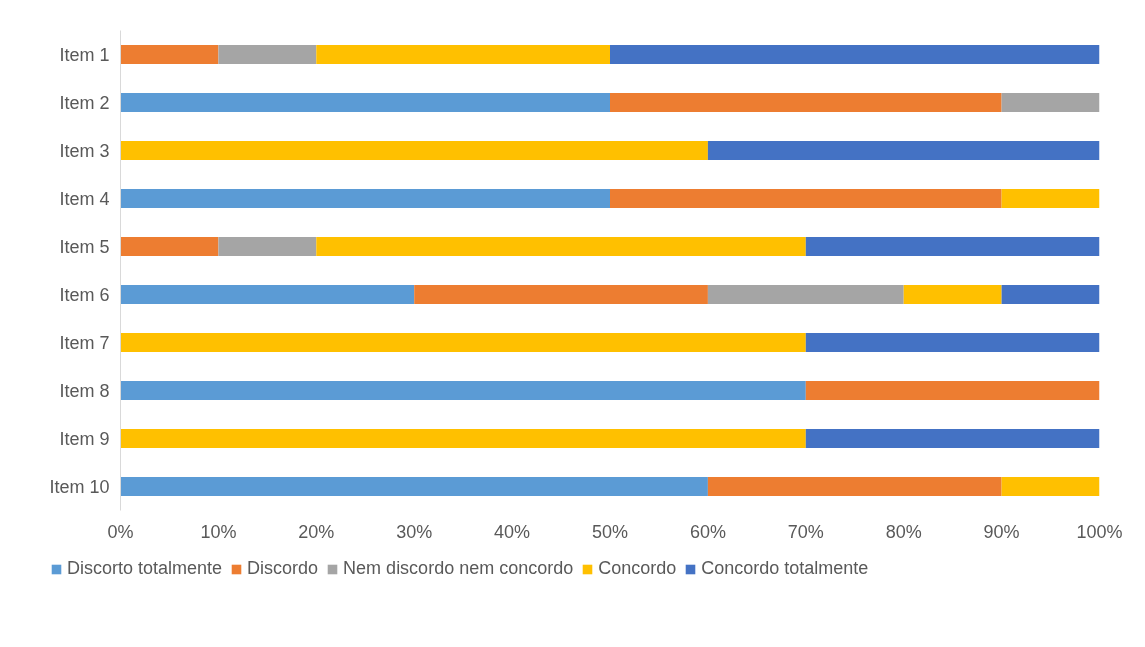  What do you see at coordinates (1001, 531) in the screenshot?
I see `x-tick-label: 90%` at bounding box center [1001, 531].